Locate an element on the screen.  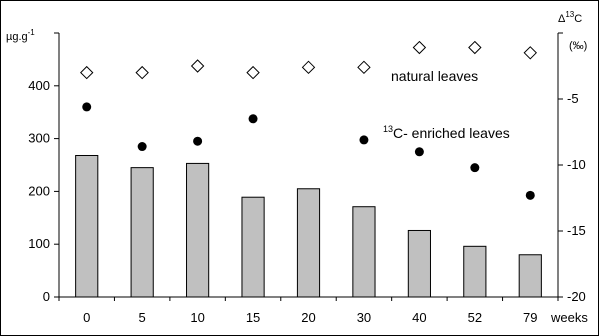
left-axis-unit: µg.g-1 is located at coordinates (20, 35).